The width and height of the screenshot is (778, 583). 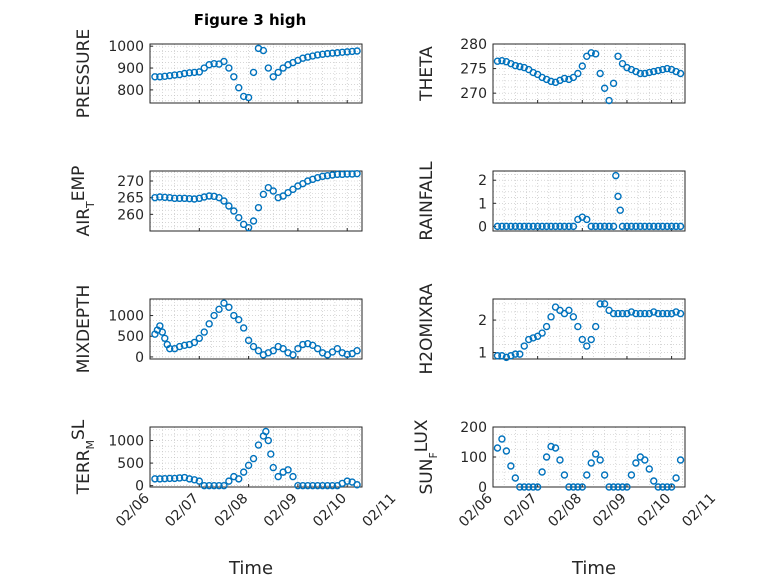 I want to click on y-tick-label: 1, so click(x=482, y=354).